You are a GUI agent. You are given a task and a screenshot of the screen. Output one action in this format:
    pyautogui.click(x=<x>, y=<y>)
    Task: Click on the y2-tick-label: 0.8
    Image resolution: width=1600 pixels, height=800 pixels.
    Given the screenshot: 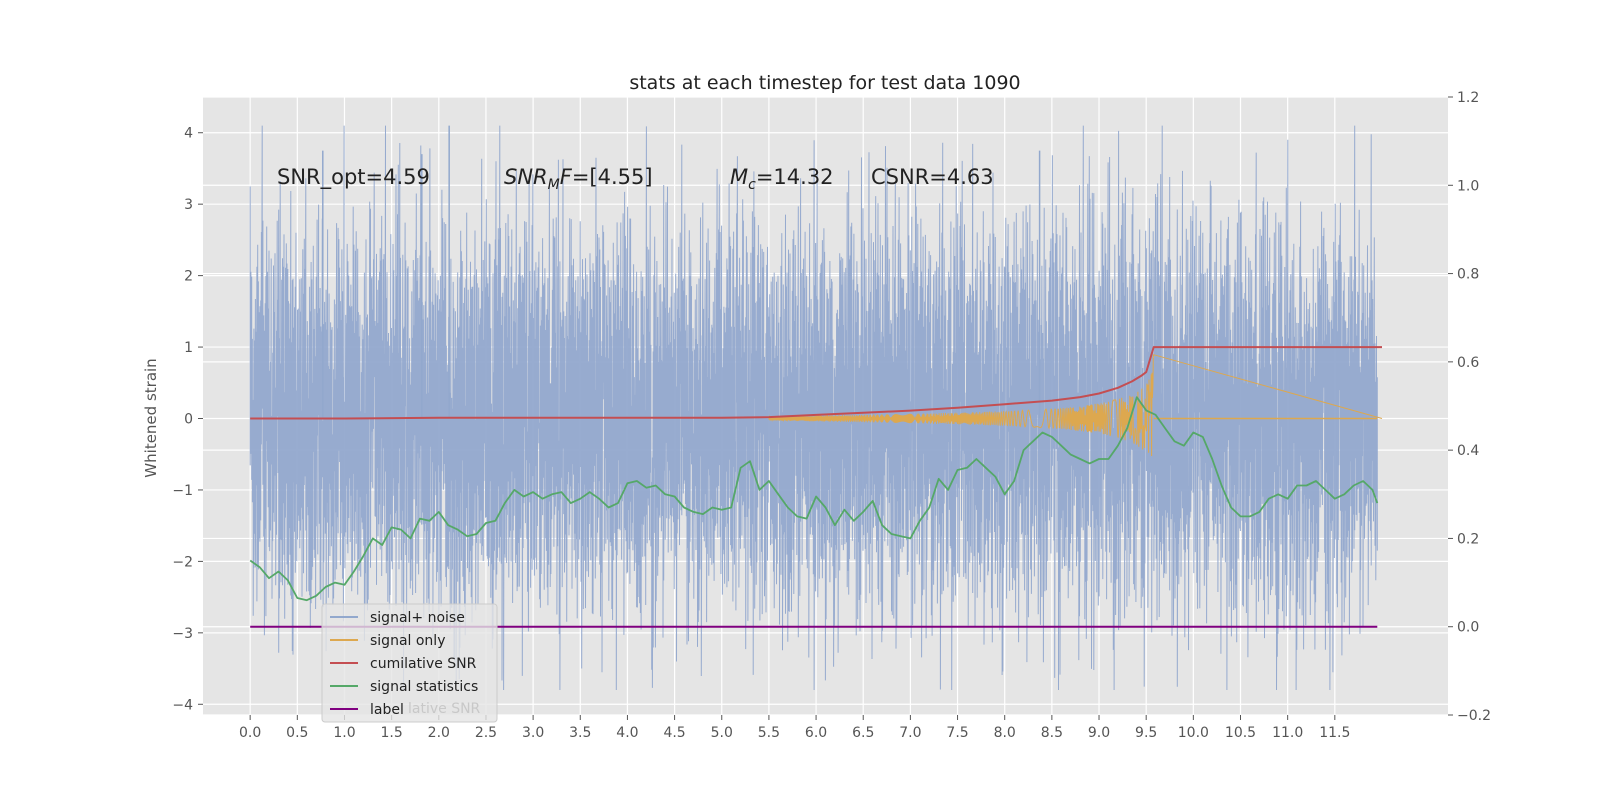 What is the action you would take?
    pyautogui.click(x=1468, y=275)
    